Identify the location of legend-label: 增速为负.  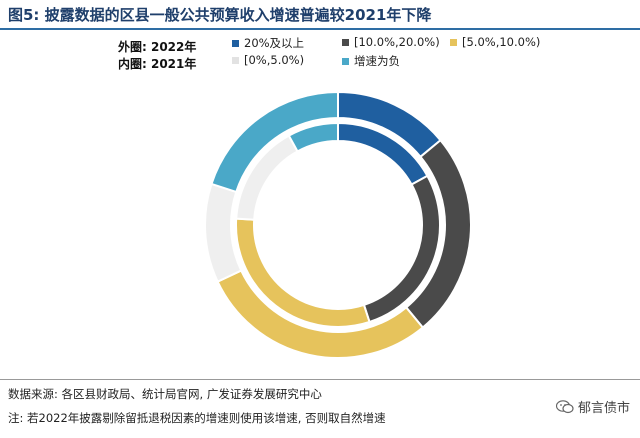
(377, 61).